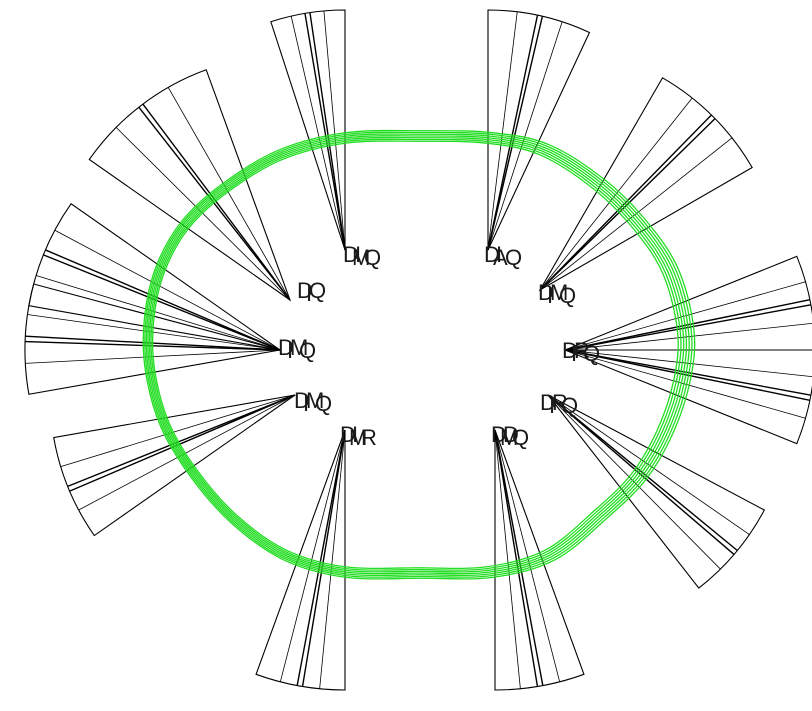 The height and width of the screenshot is (711, 812). I want to click on label-cluster-upper-right: DAI Q, so click(503, 256).